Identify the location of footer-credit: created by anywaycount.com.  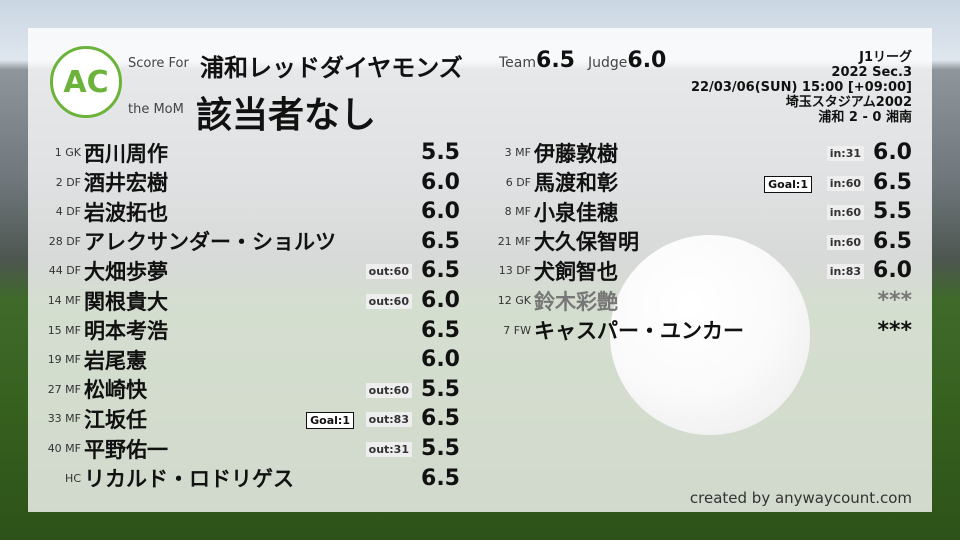
(800, 498).